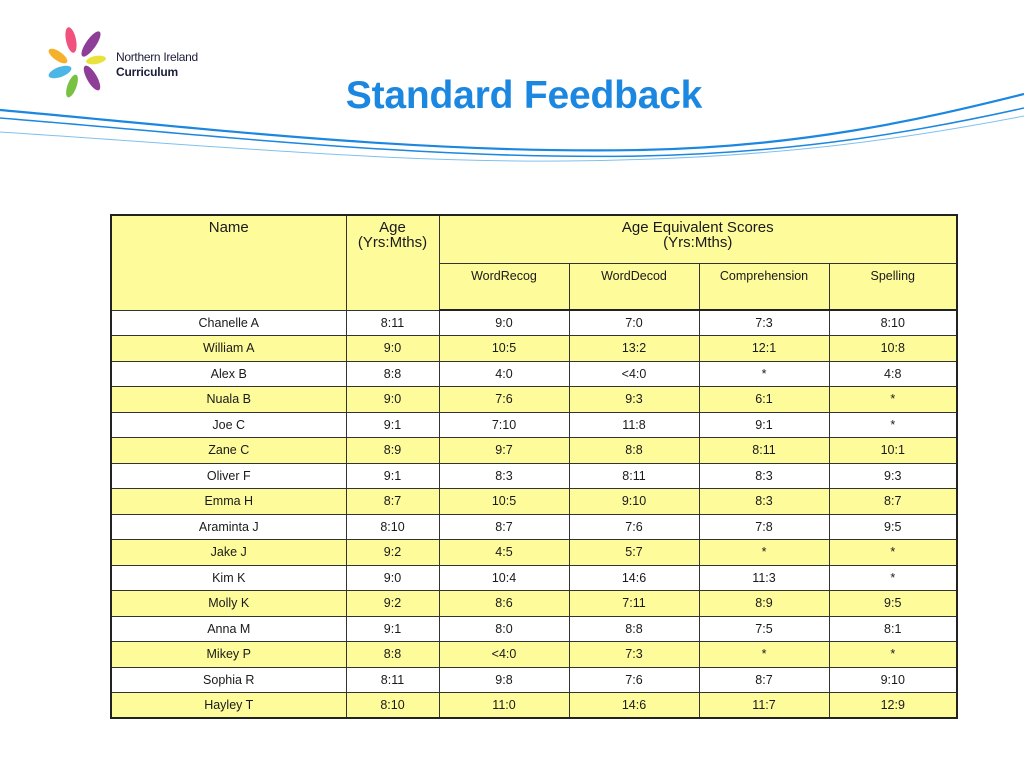 The height and width of the screenshot is (768, 1024). I want to click on cell-comprehension: 12:1, so click(764, 348).